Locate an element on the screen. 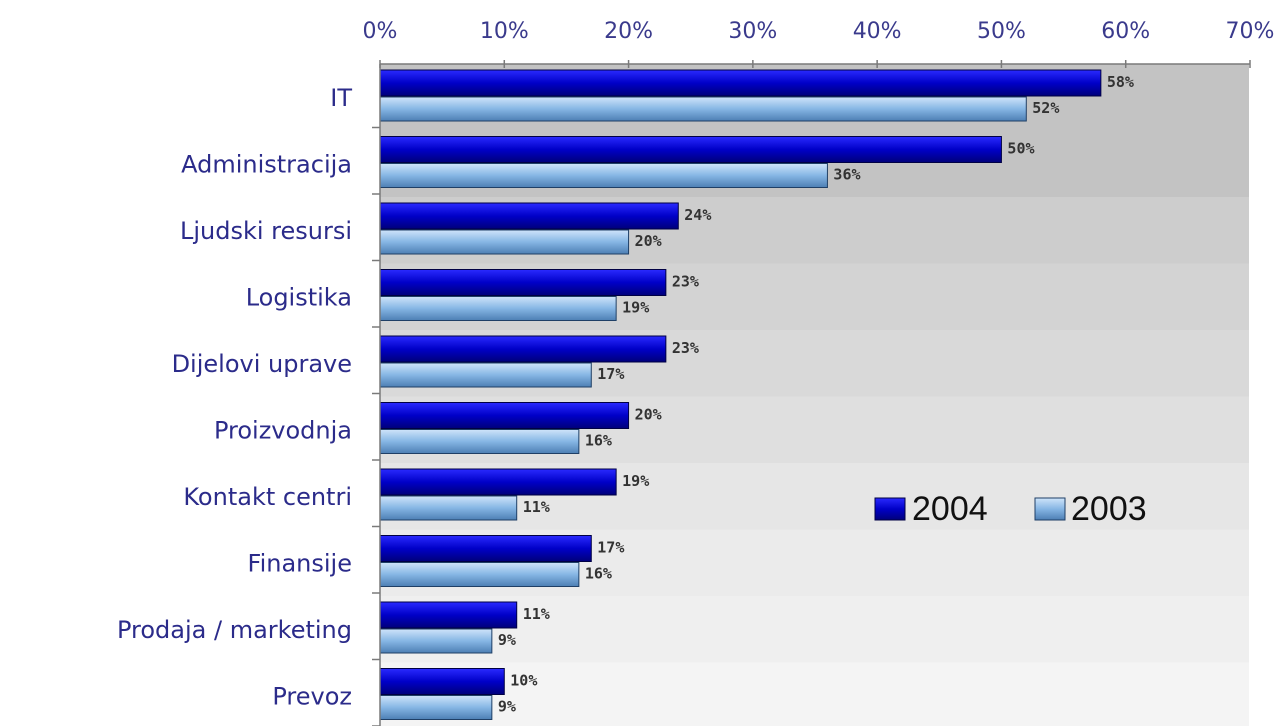  value-axis-tick-label: 0% is located at coordinates (380, 31).